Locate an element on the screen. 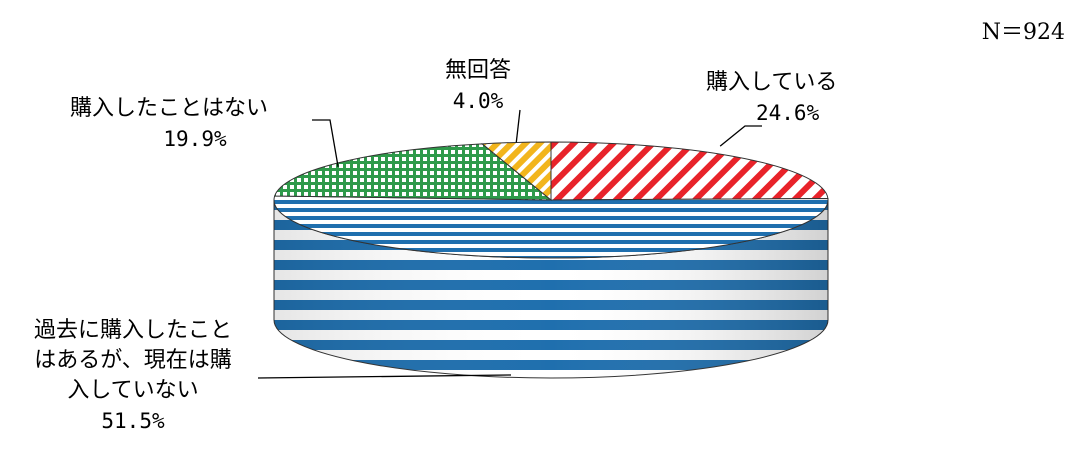  leader-never is located at coordinates (325, 143).